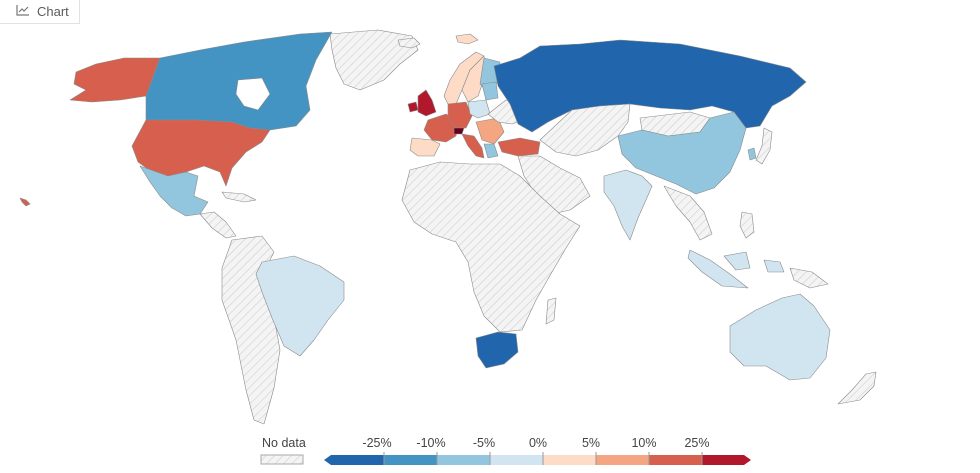 The image size is (980, 473). What do you see at coordinates (467, 39) in the screenshot?
I see `country-svalbard` at bounding box center [467, 39].